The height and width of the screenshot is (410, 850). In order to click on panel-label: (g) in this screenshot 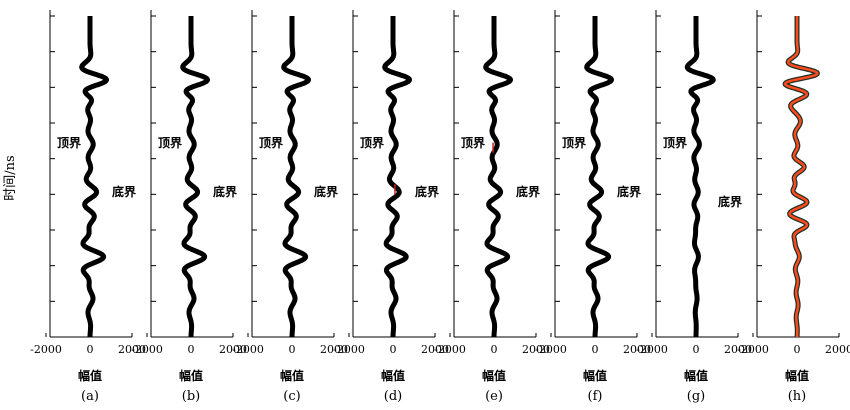, I will do `click(696, 396)`.